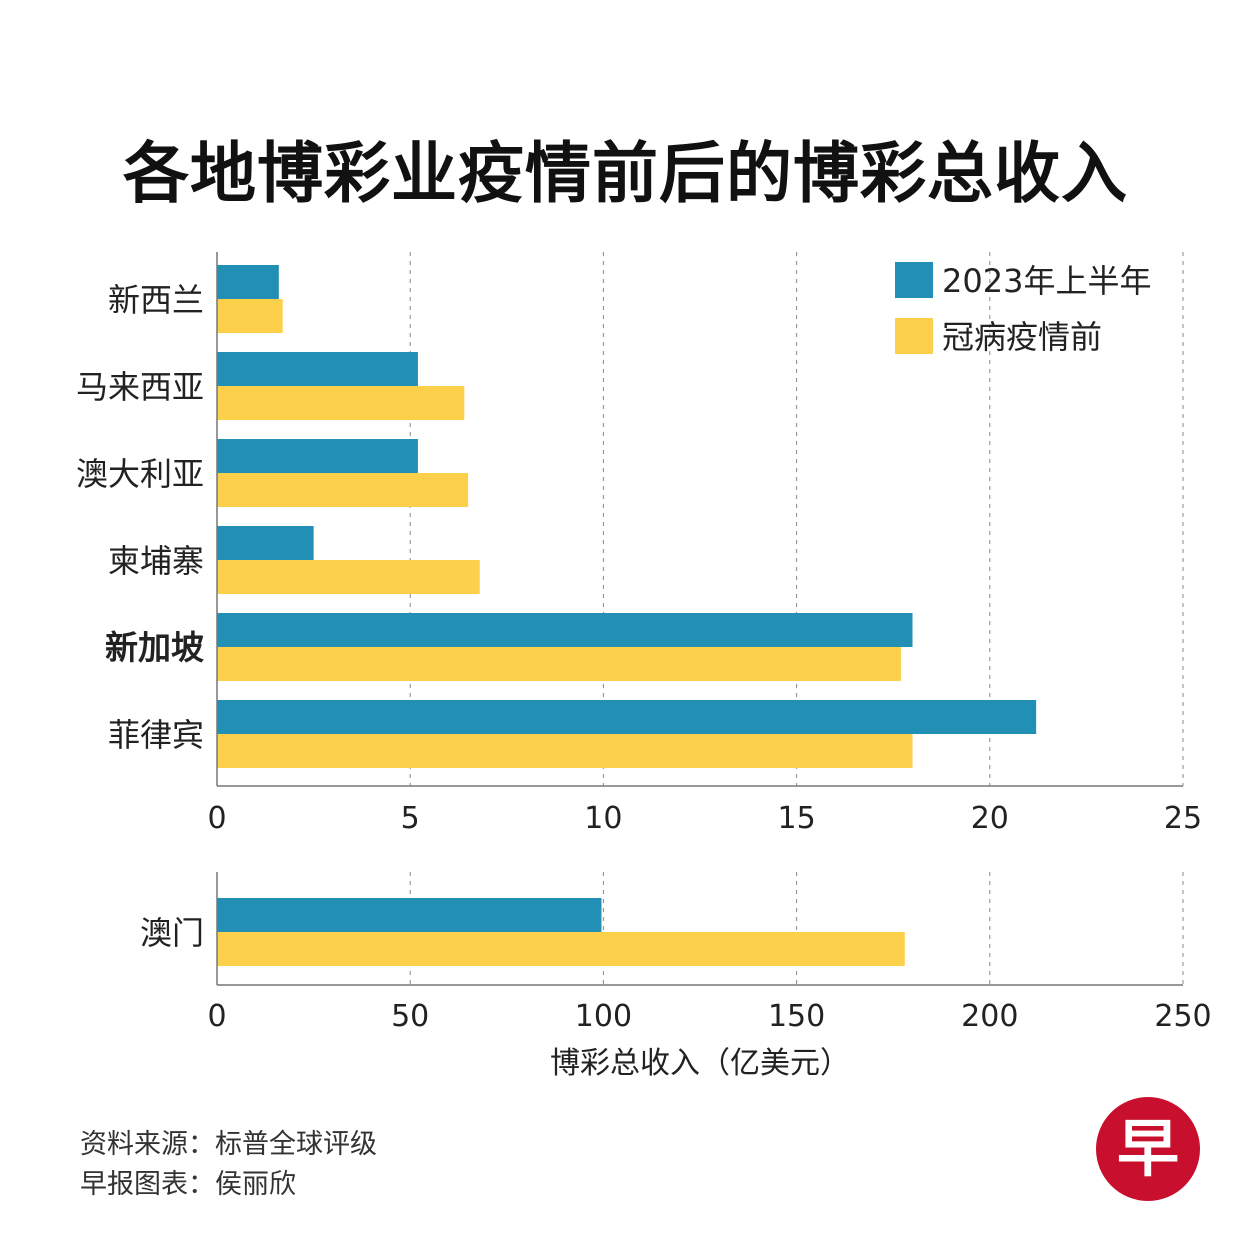 The height and width of the screenshot is (1251, 1251). Describe the element at coordinates (410, 1016) in the screenshot. I see `x-tick-label: 50` at that location.